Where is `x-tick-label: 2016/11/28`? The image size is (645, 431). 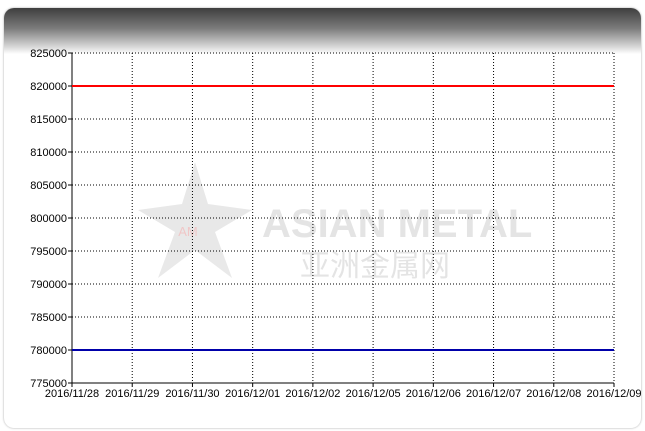 x-tick-label: 2016/11/28 is located at coordinates (72, 394).